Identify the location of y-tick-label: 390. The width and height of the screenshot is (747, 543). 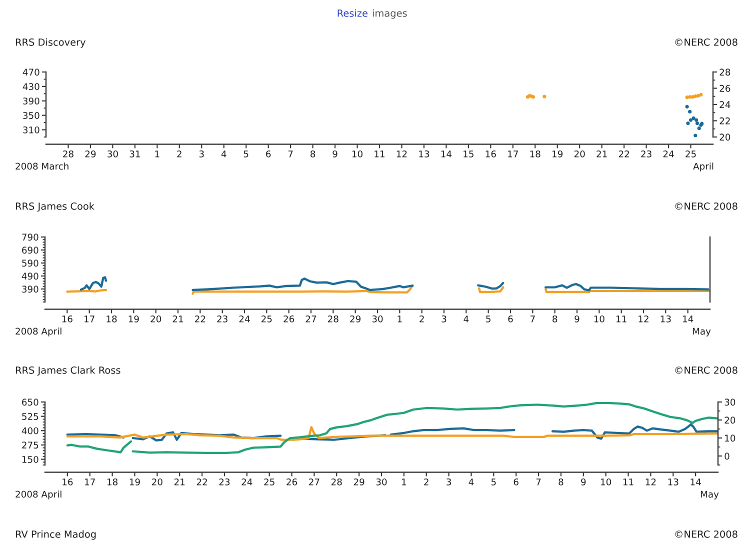
(31, 101).